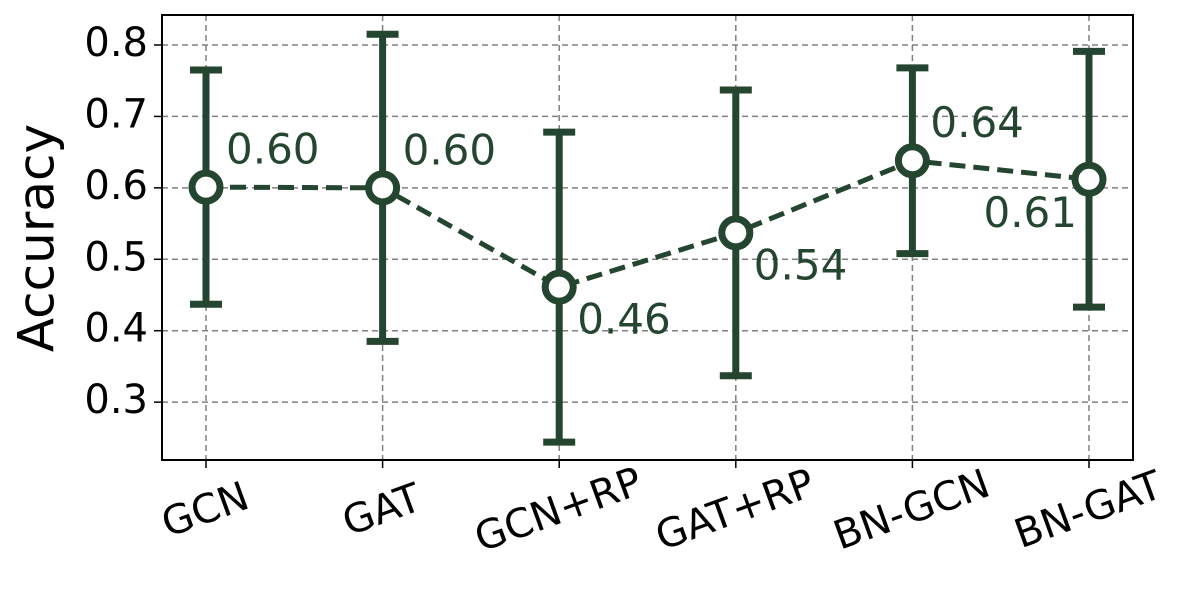  I want to click on x-tick-label: GCN+RP, so click(559, 510).